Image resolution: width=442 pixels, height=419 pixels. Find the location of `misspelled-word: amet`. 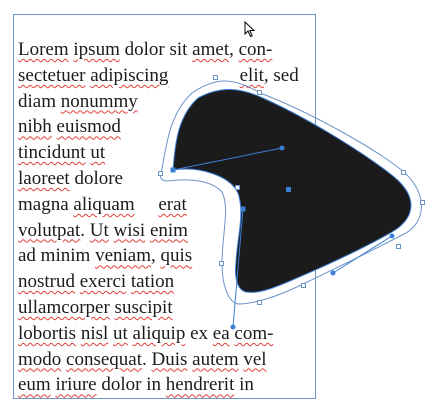

misspelled-word: amet is located at coordinates (211, 49).